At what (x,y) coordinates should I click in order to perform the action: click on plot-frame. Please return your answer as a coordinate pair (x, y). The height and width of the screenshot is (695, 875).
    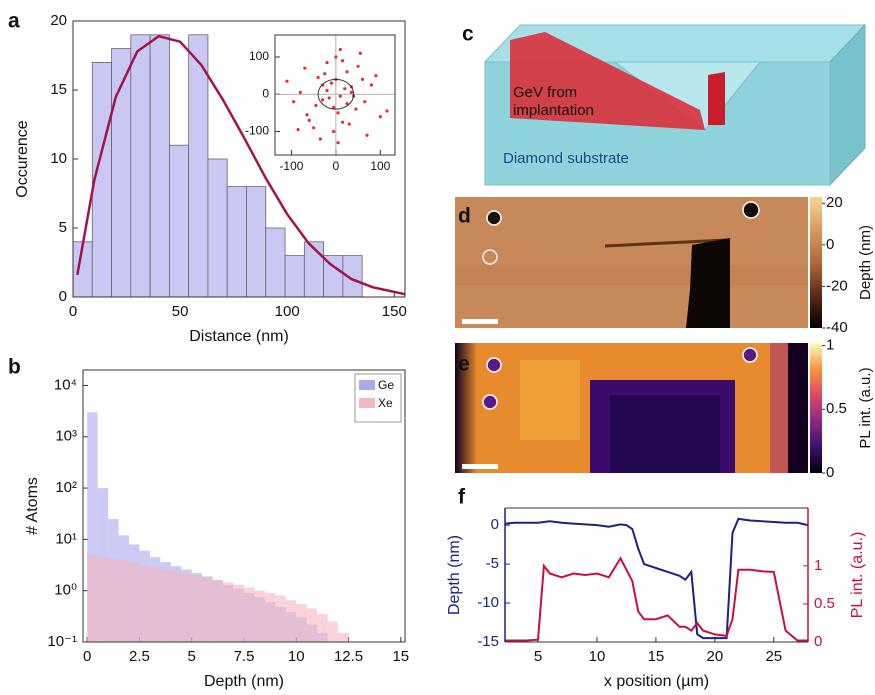
    Looking at the image, I should click on (335, 95).